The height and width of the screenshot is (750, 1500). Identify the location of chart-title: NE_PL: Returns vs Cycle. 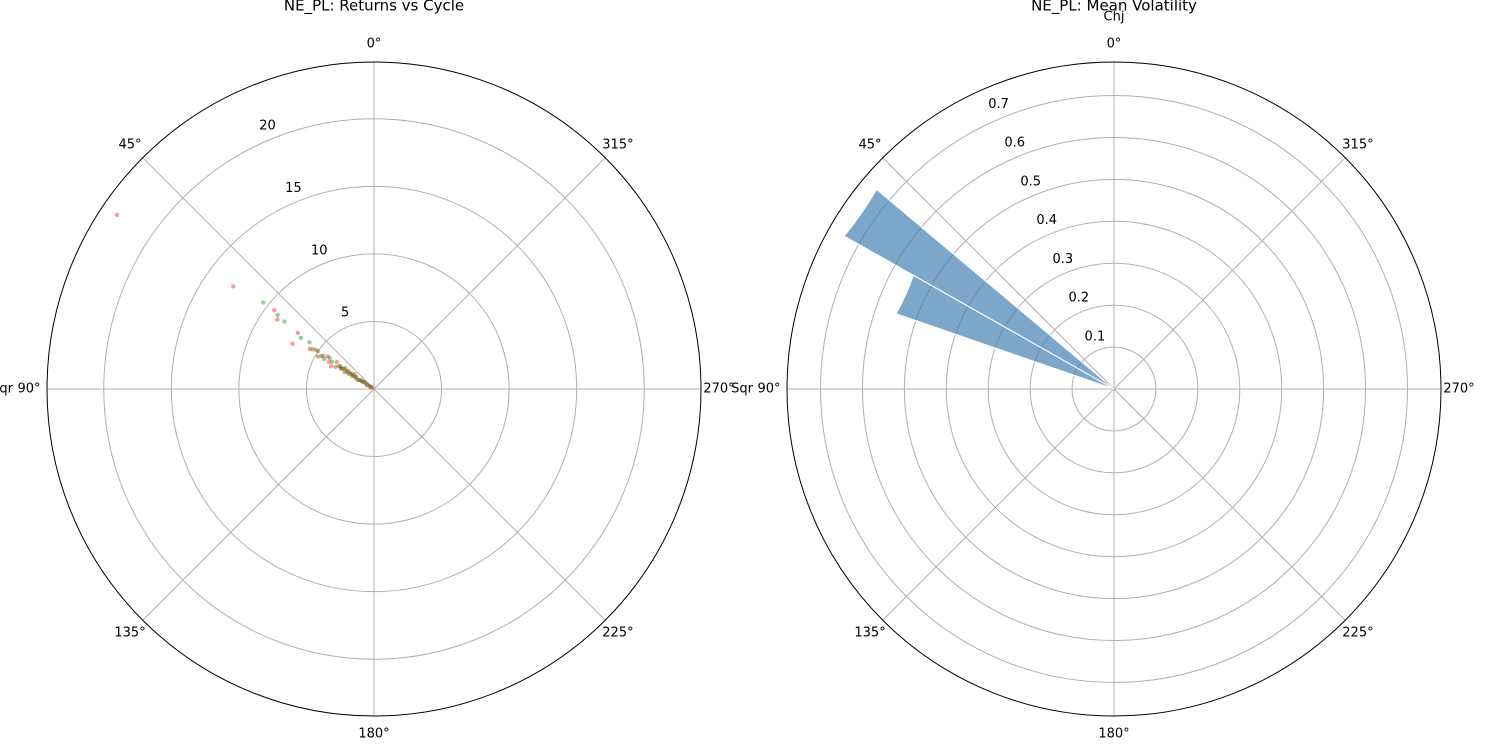
(374, 8).